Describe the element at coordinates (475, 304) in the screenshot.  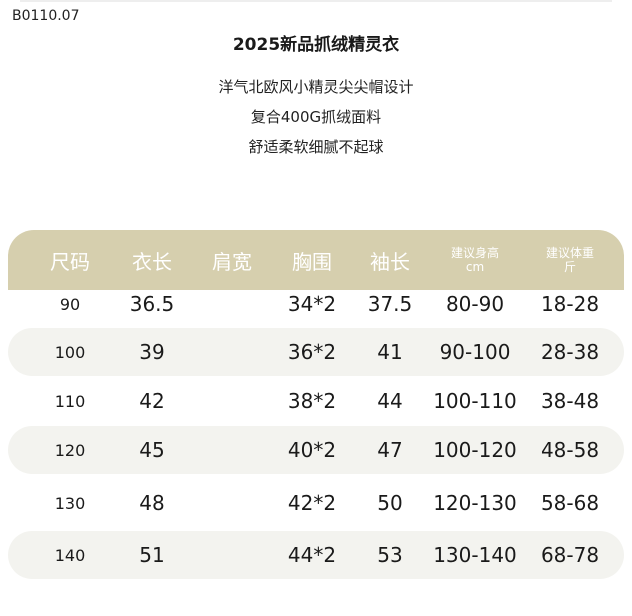
I see `table-cell: 80-90` at that location.